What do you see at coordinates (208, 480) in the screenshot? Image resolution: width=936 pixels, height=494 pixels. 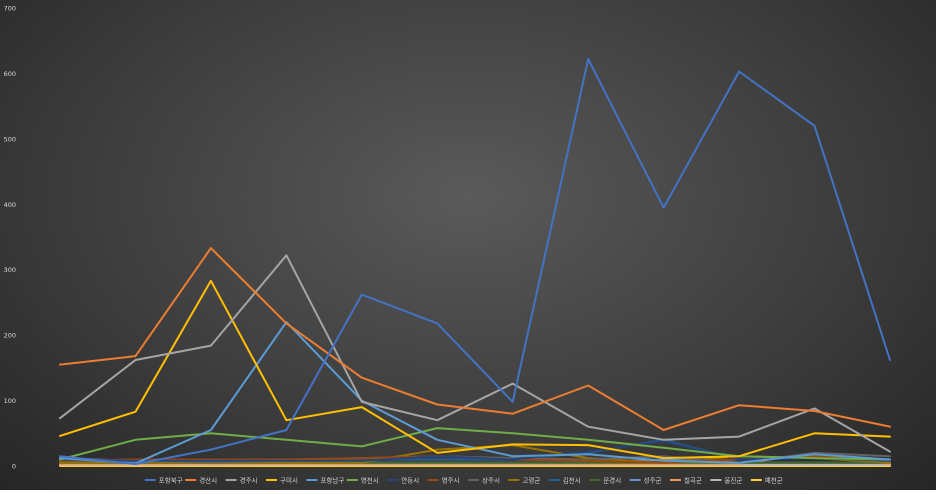 I see `legend-label: 경산시` at bounding box center [208, 480].